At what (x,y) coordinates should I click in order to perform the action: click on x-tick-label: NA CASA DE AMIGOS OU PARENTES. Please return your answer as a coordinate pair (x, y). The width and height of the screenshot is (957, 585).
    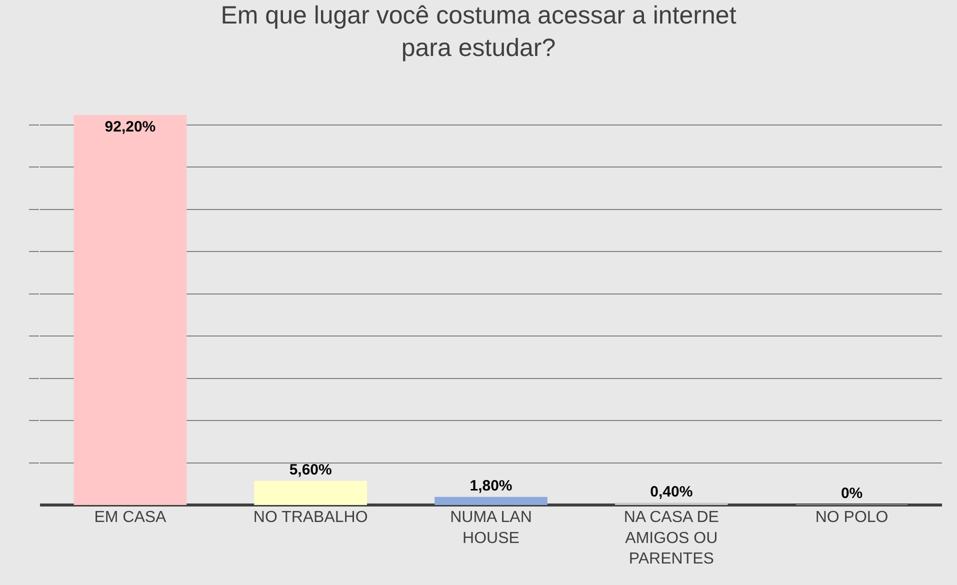
    Looking at the image, I should click on (671, 538).